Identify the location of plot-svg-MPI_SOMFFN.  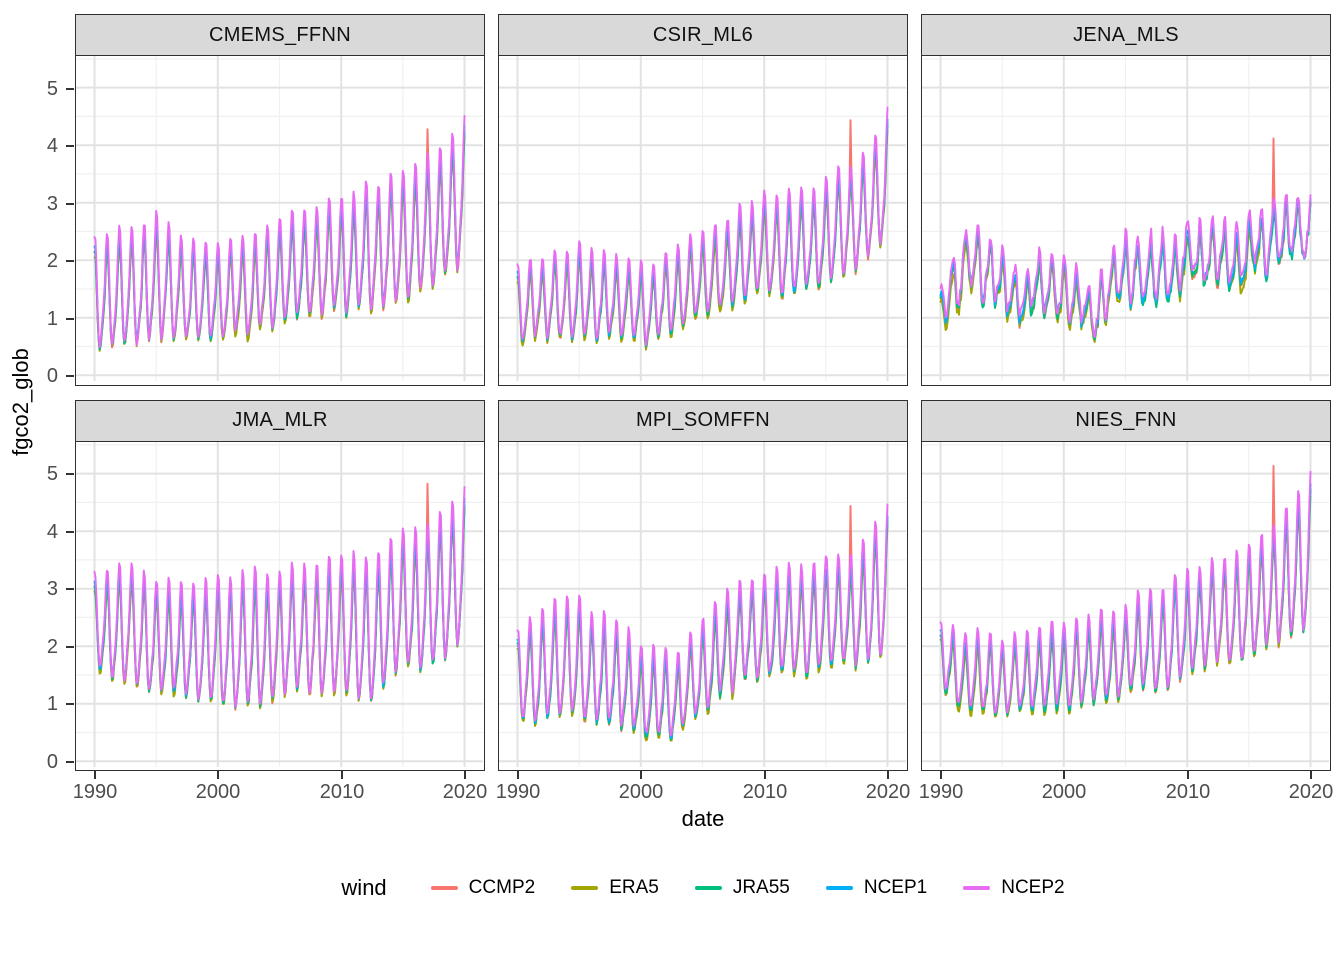
(702, 604).